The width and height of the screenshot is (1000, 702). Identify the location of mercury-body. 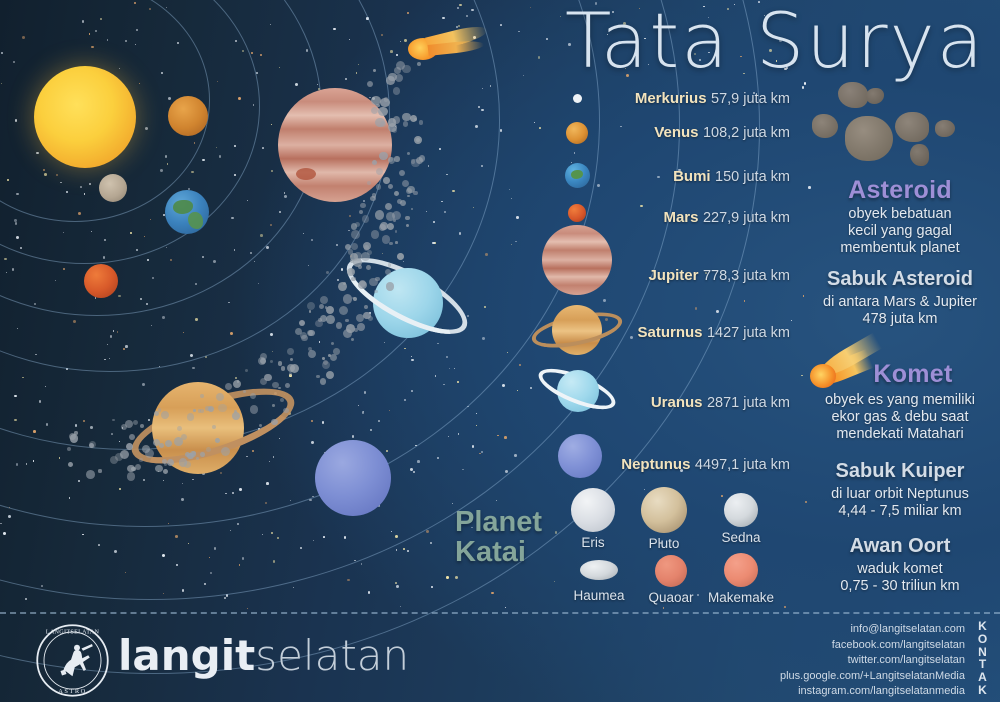
(113, 188).